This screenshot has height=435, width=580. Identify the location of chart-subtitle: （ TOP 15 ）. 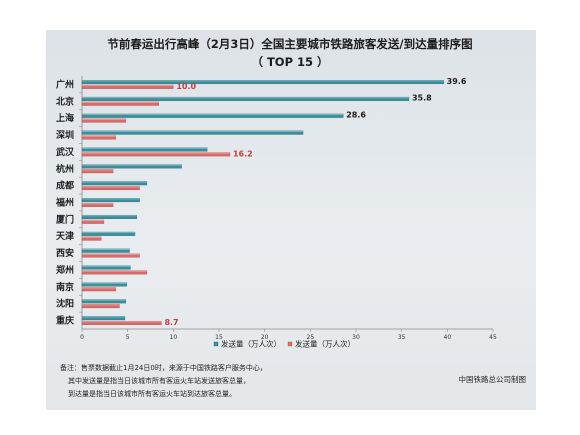
(289, 62).